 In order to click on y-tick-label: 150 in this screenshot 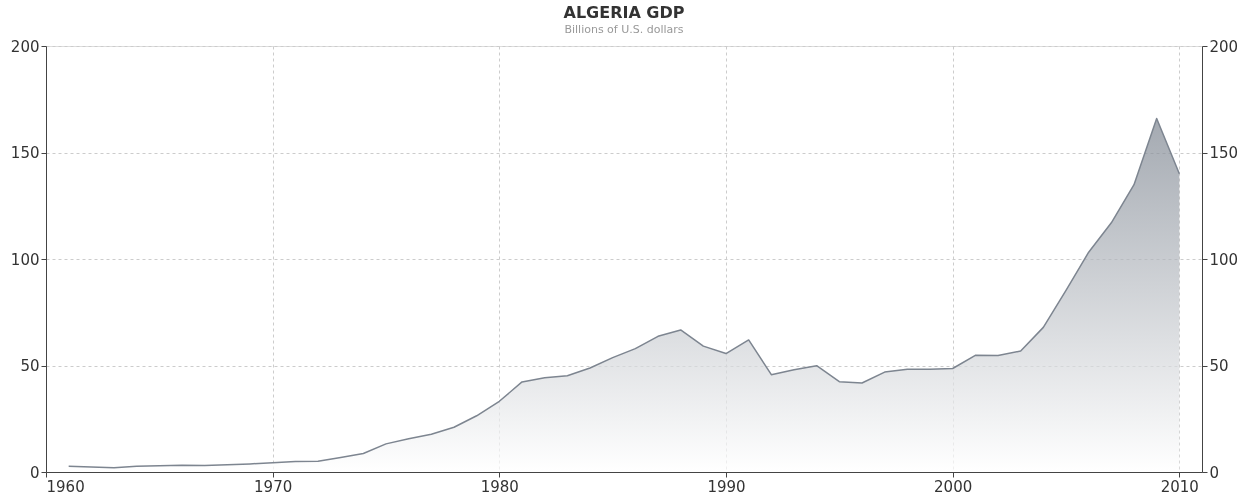, I will do `click(25, 153)`.